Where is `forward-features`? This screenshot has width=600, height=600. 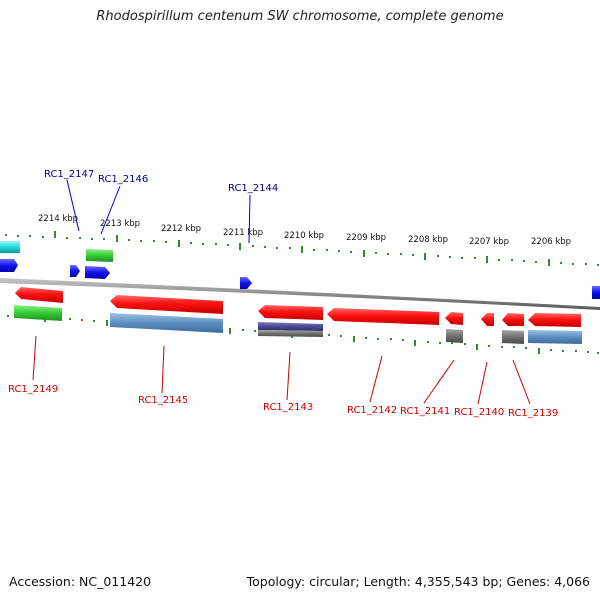 forward-features is located at coordinates (300, 270).